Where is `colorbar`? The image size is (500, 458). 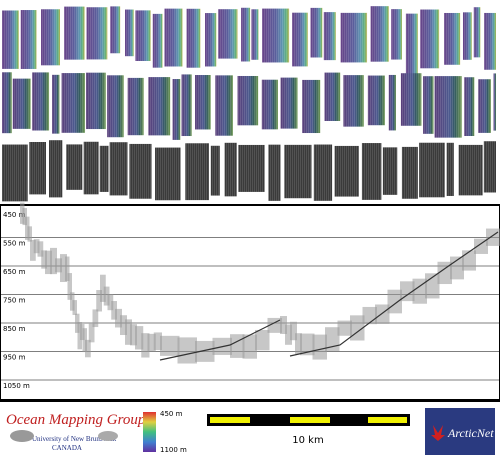
colorbar is located at coordinates (149, 432).